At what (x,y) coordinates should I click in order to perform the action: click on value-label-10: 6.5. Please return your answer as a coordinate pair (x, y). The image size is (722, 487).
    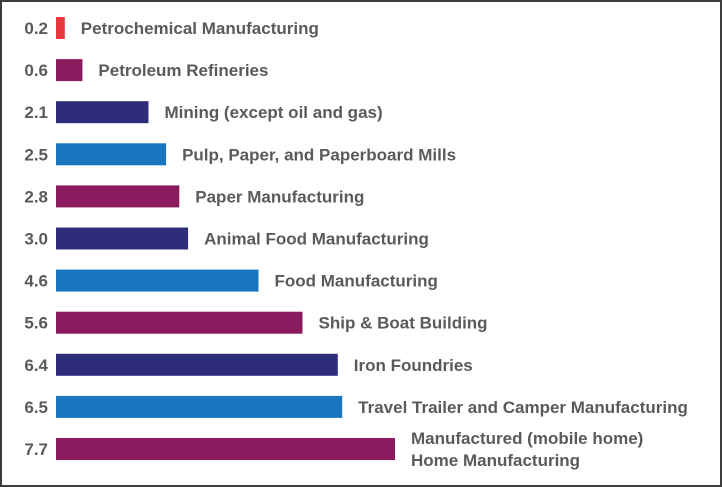
    Looking at the image, I should click on (36, 407).